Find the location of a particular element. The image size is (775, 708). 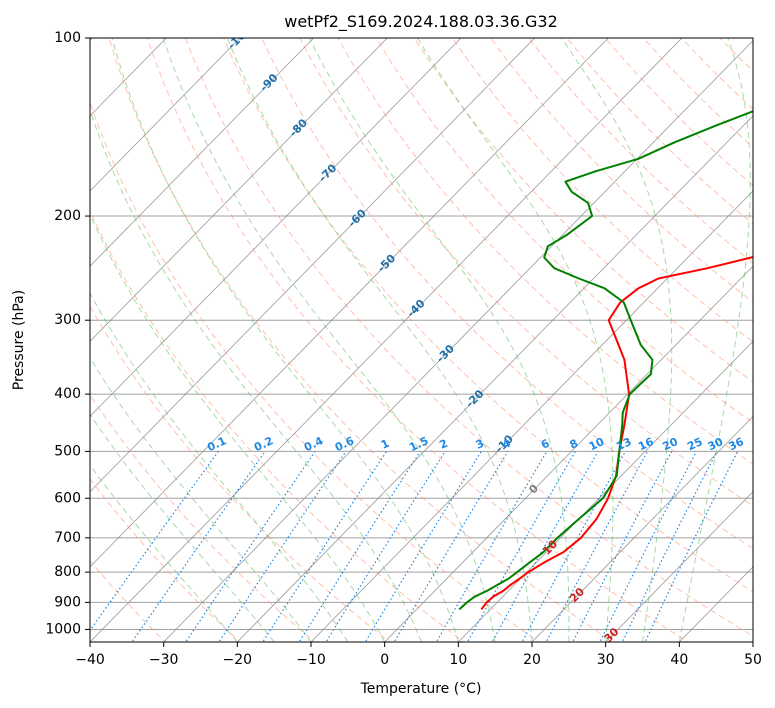

mixing-ratio-label: 30 is located at coordinates (716, 444).